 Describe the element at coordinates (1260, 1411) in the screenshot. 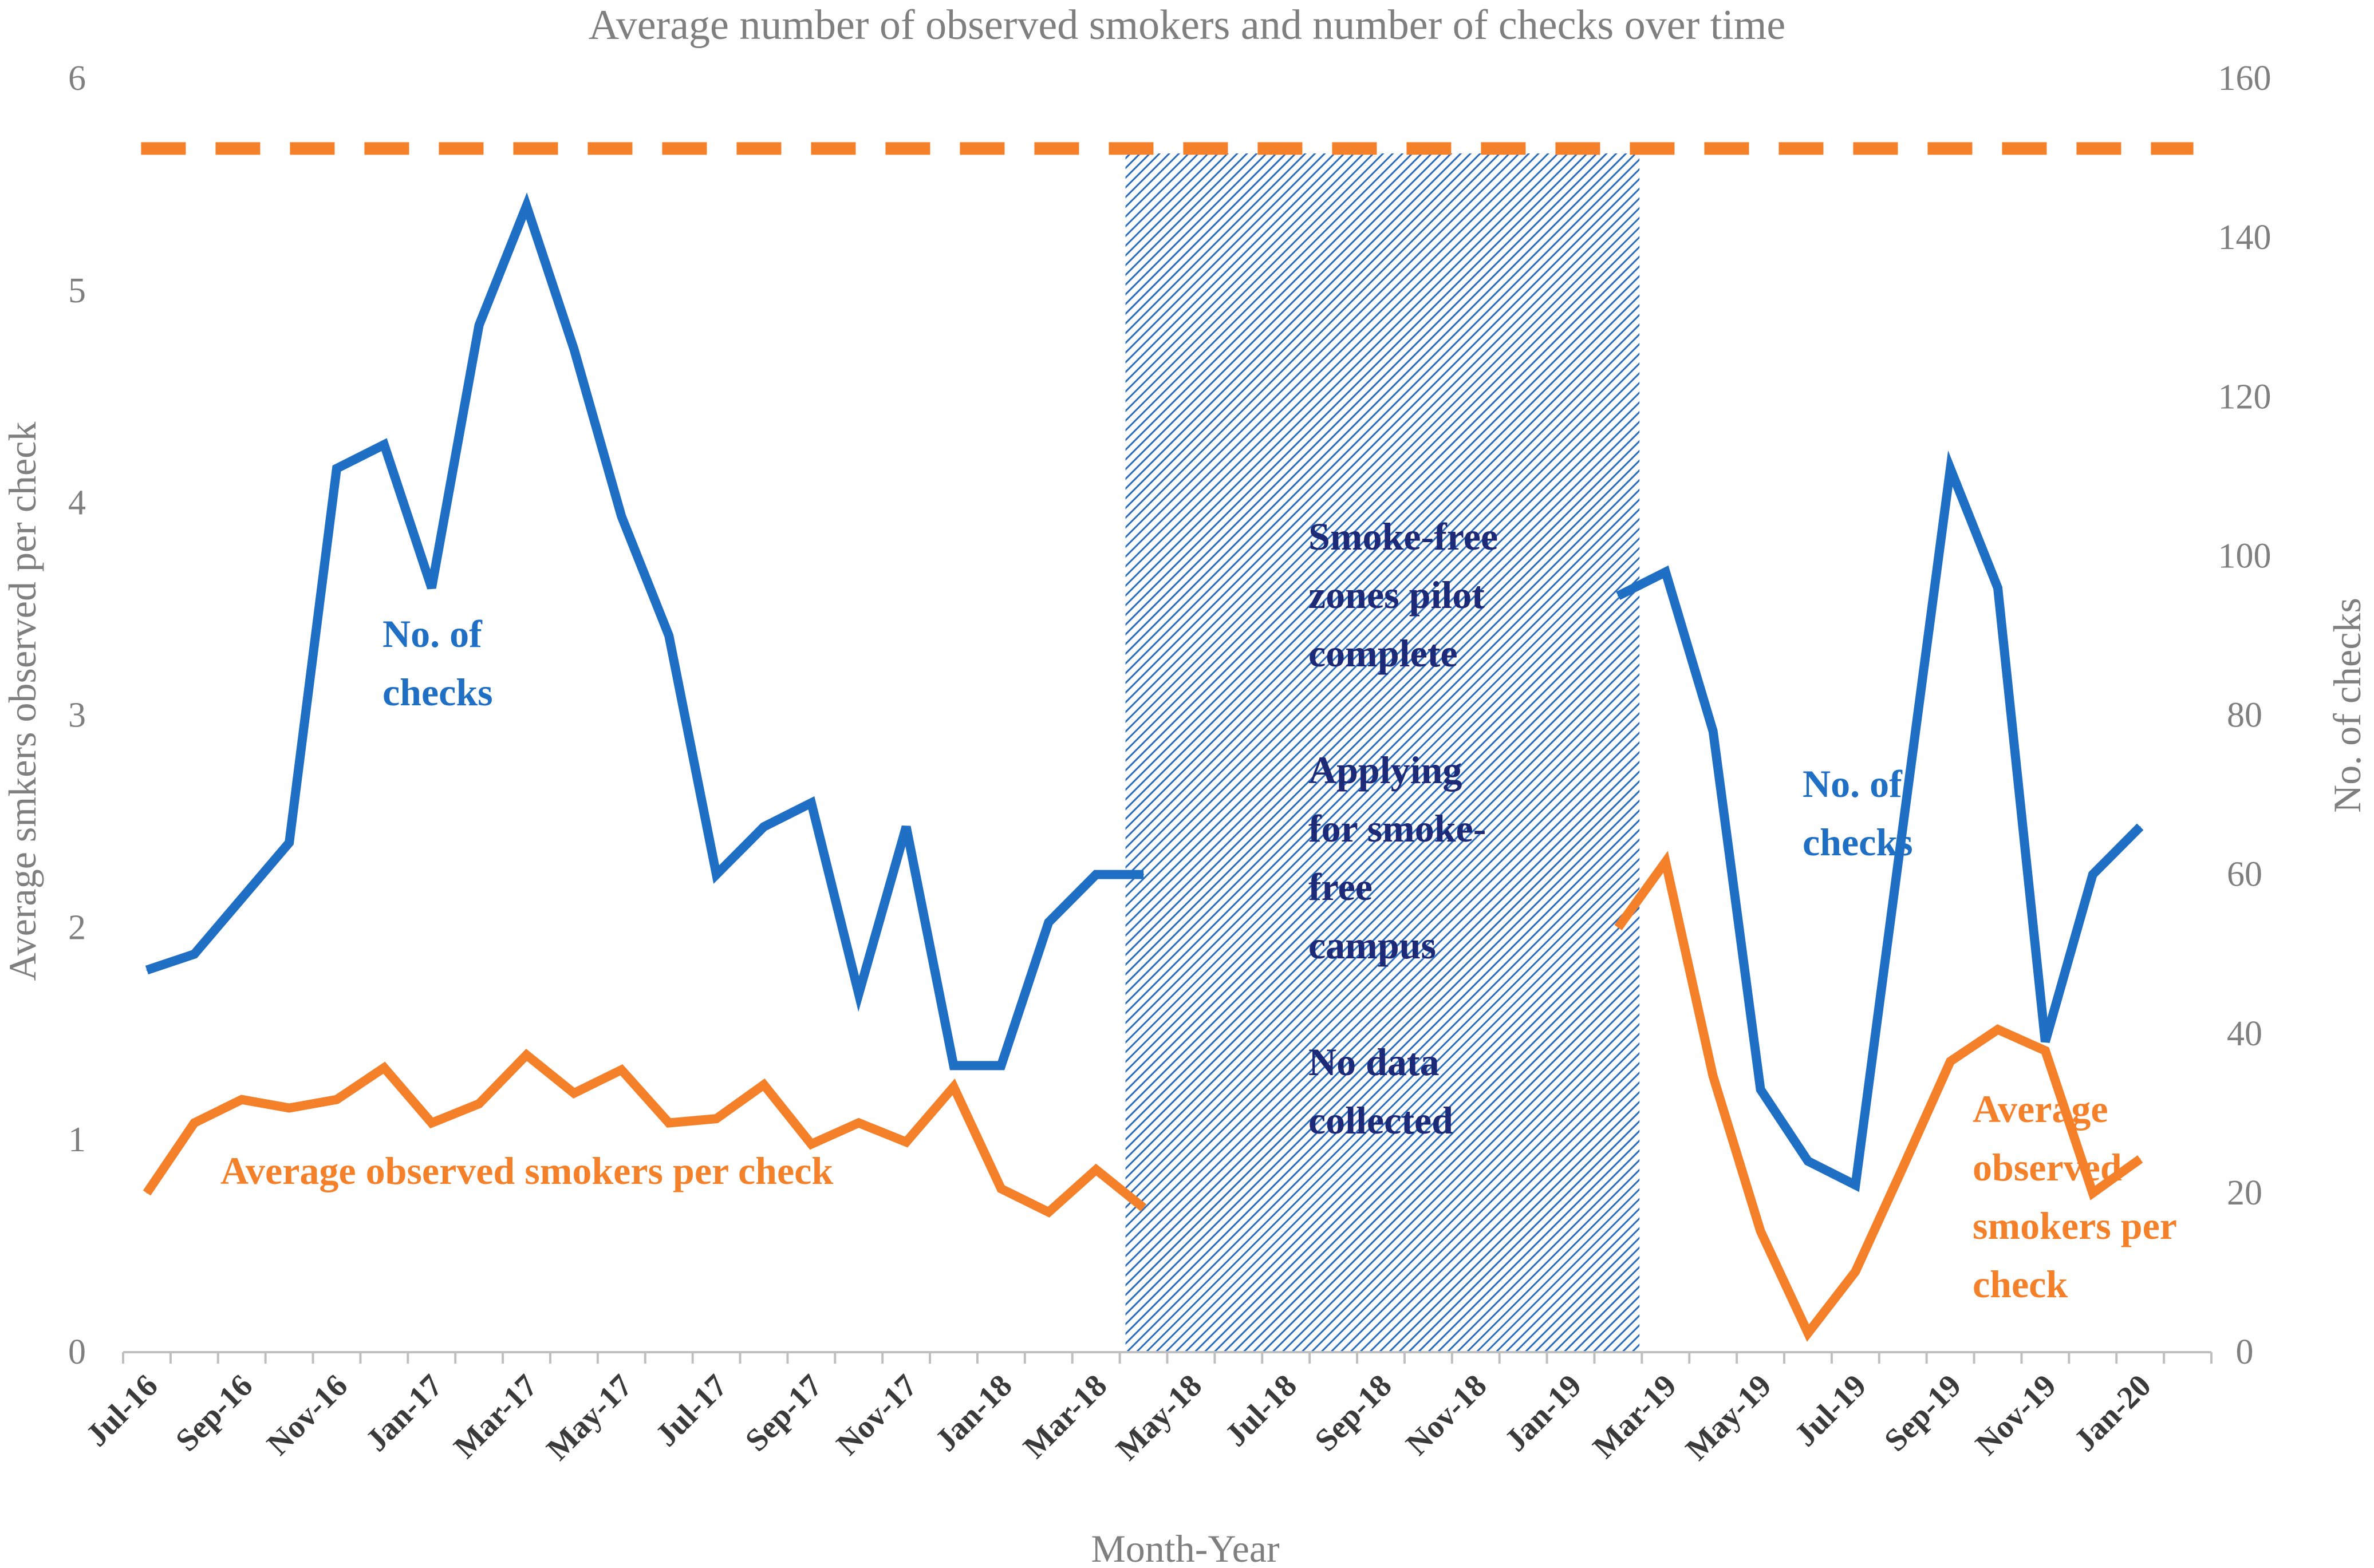

I see `x-tick-label: Jul-18` at that location.